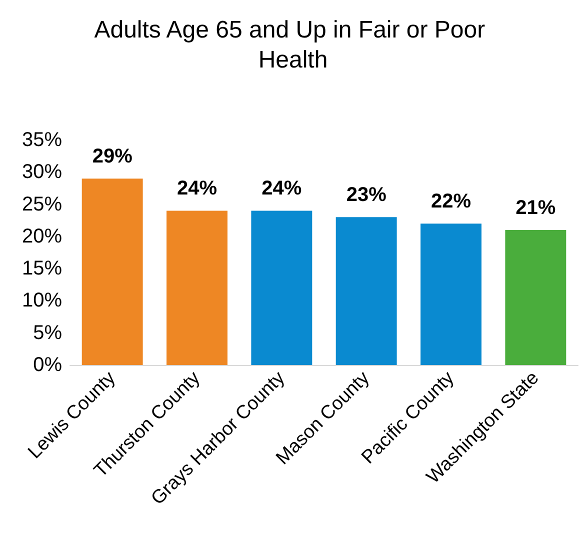 The width and height of the screenshot is (586, 552). Describe the element at coordinates (366, 195) in the screenshot. I see `data-label: 23%` at that location.